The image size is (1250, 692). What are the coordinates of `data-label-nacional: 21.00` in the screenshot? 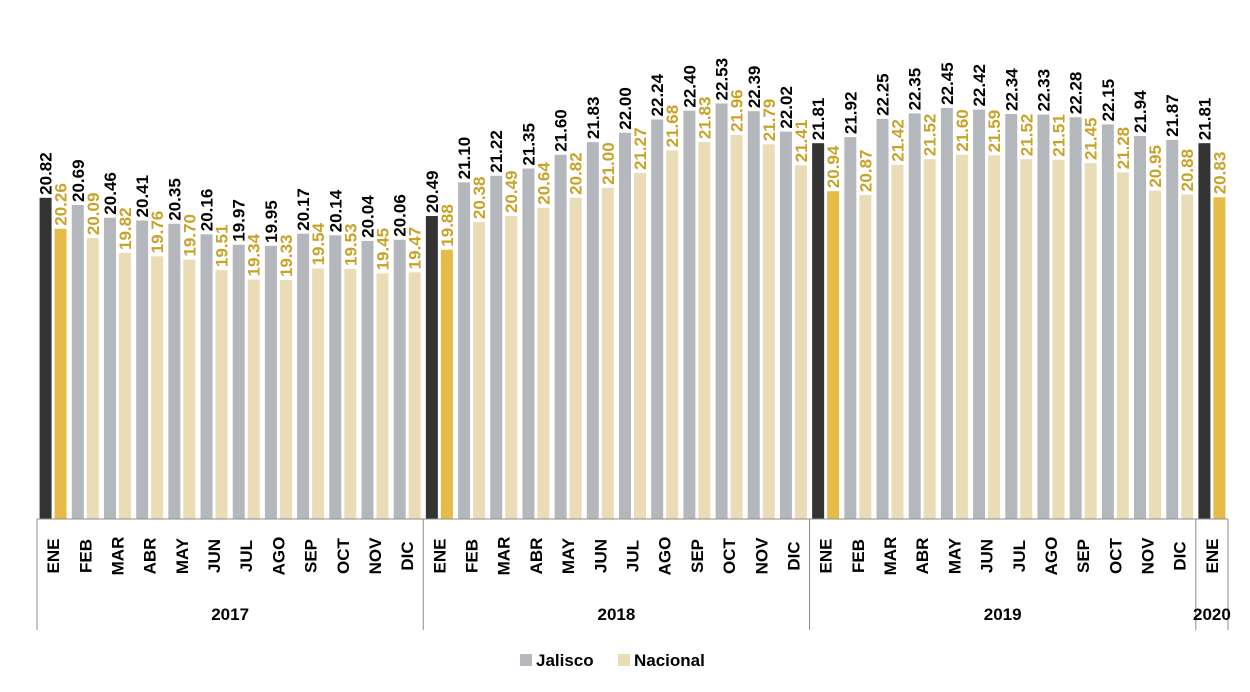 It's located at (608, 163).